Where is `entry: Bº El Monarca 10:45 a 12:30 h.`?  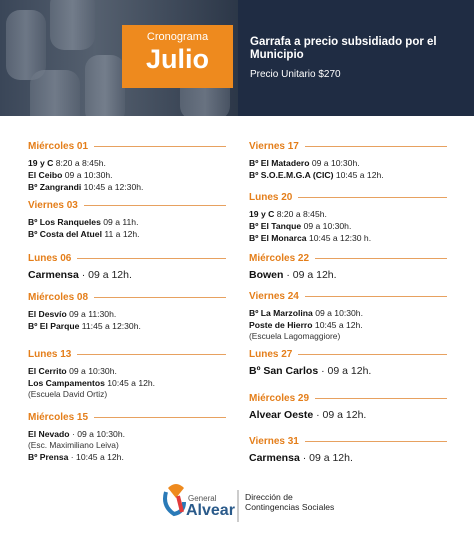
entry: Bº El Monarca 10:45 a 12:30 h. is located at coordinates (348, 238).